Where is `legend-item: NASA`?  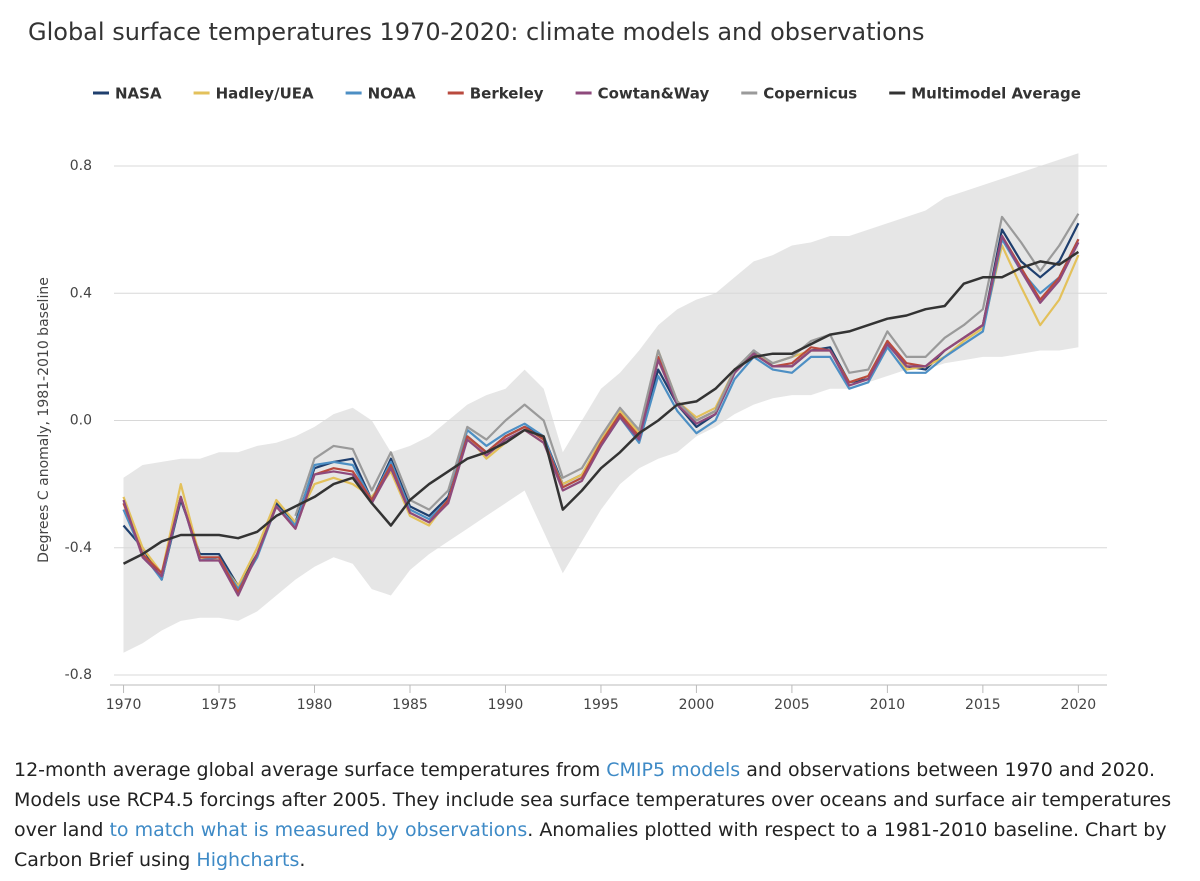
legend-item: NASA is located at coordinates (127, 94).